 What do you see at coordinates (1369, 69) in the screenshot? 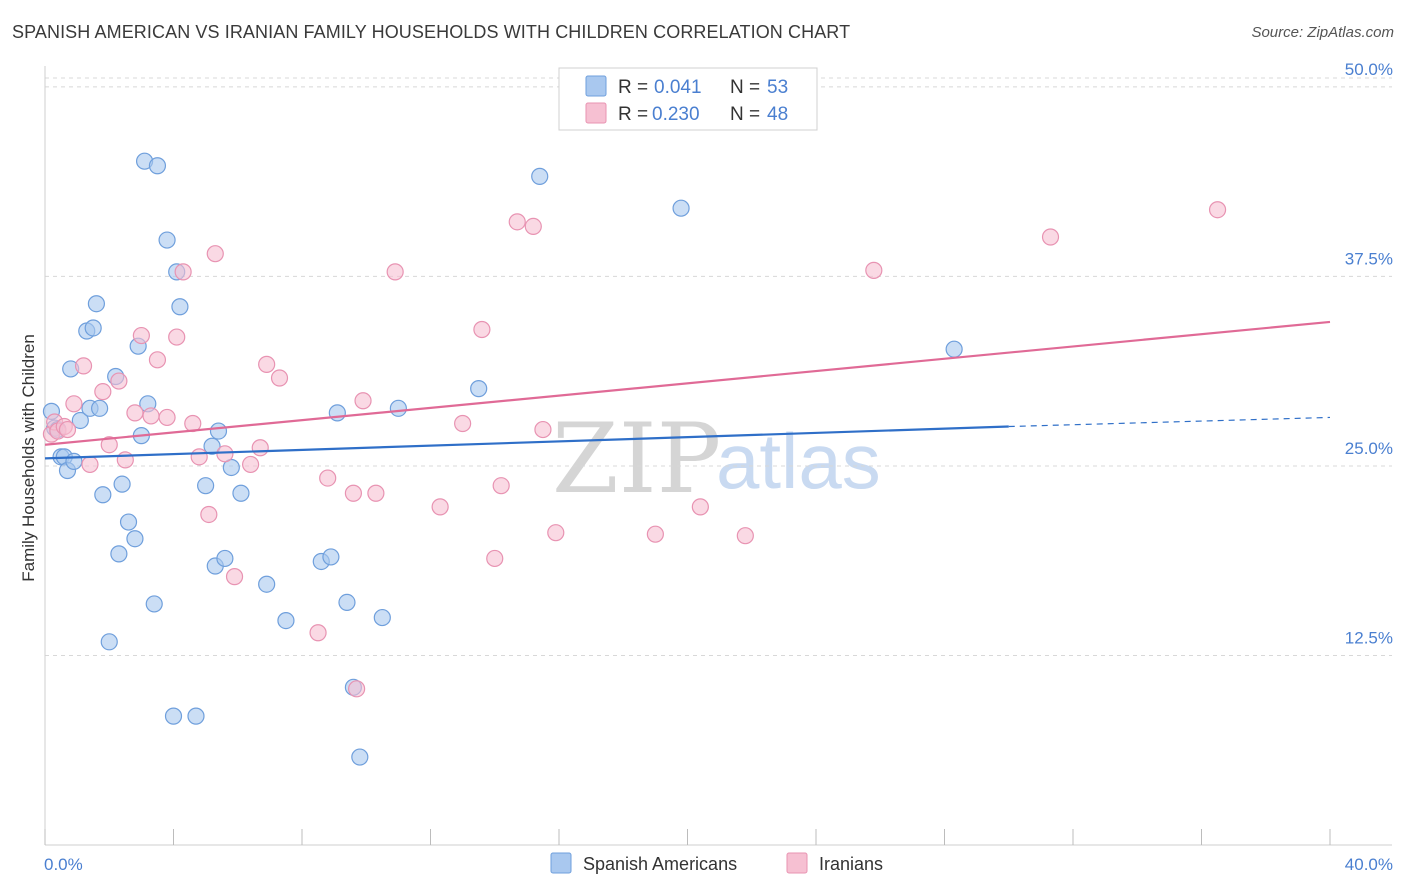
I see `y-tick-label: 50.0%` at bounding box center [1369, 69].